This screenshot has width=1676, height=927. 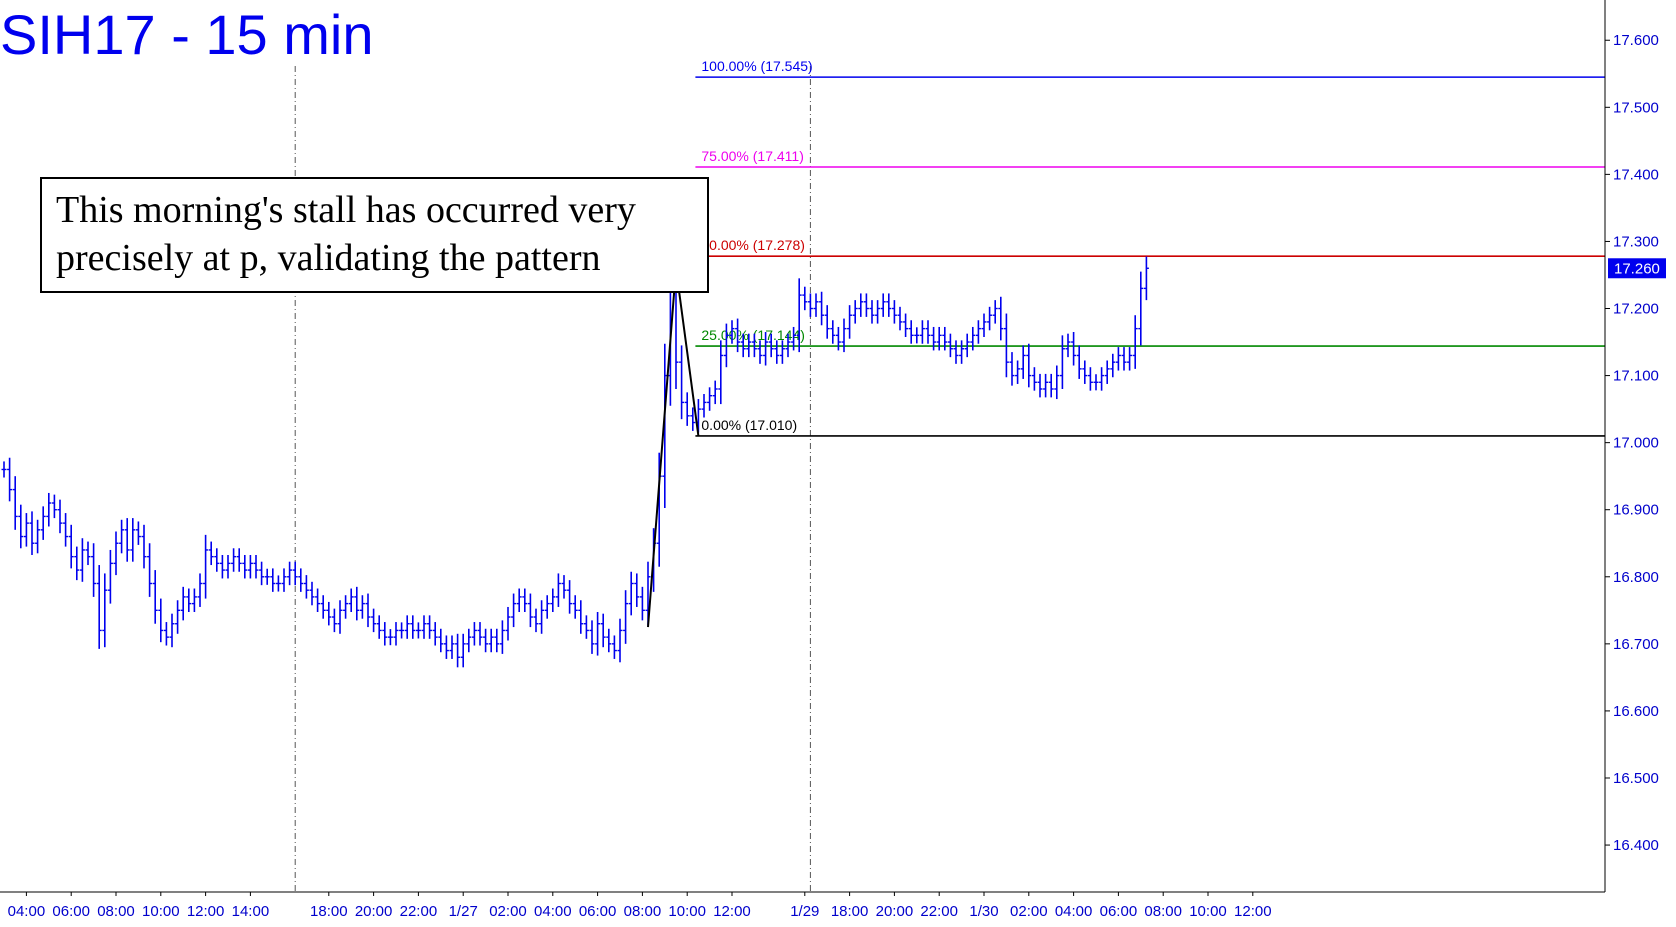 What do you see at coordinates (508, 911) in the screenshot?
I see `x-tick-label-10: 02:00` at bounding box center [508, 911].